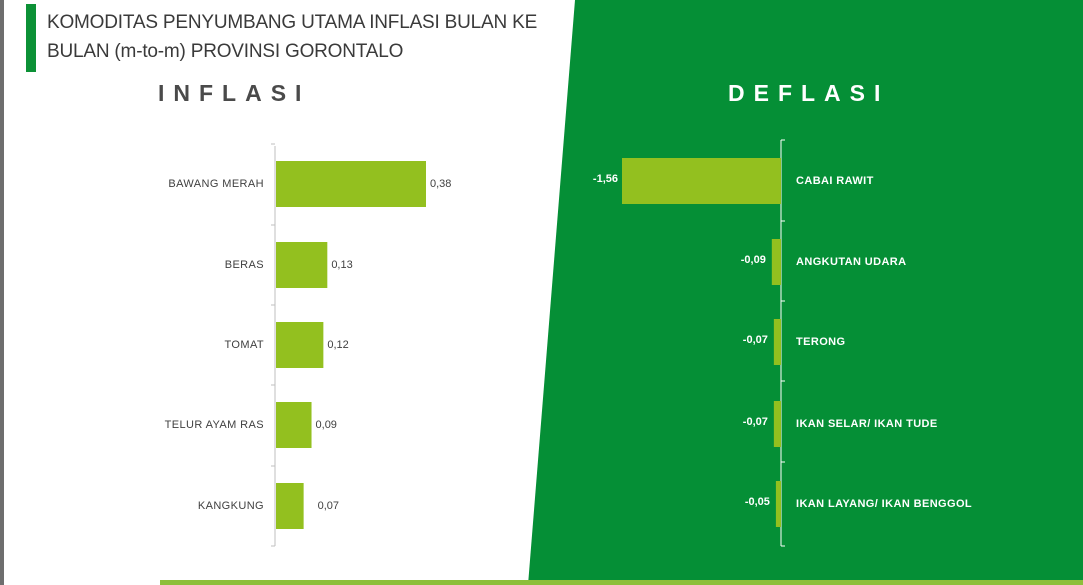 This screenshot has width=1083, height=585. What do you see at coordinates (821, 342) in the screenshot?
I see `deflasi-category-label-3: TERONG` at bounding box center [821, 342].